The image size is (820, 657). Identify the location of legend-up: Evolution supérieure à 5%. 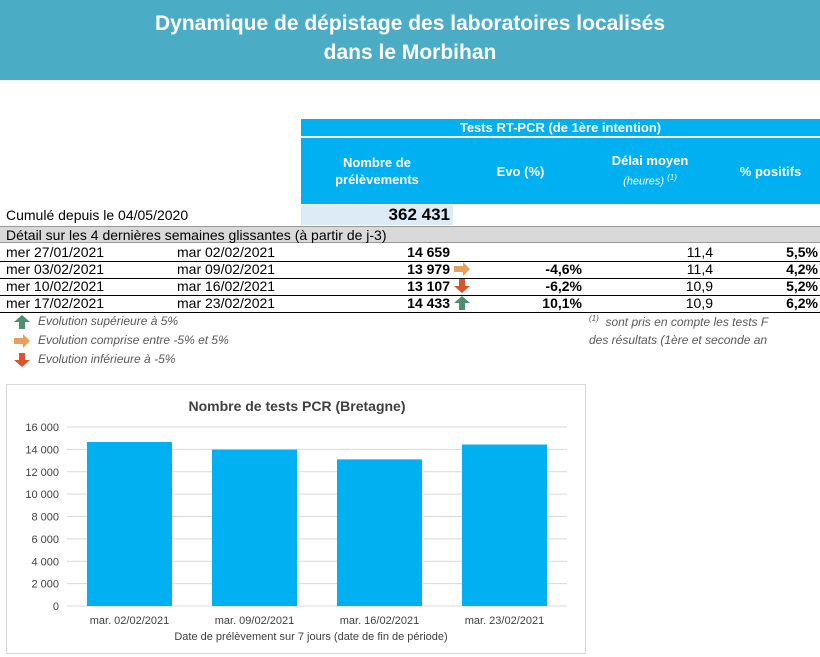
(96, 321).